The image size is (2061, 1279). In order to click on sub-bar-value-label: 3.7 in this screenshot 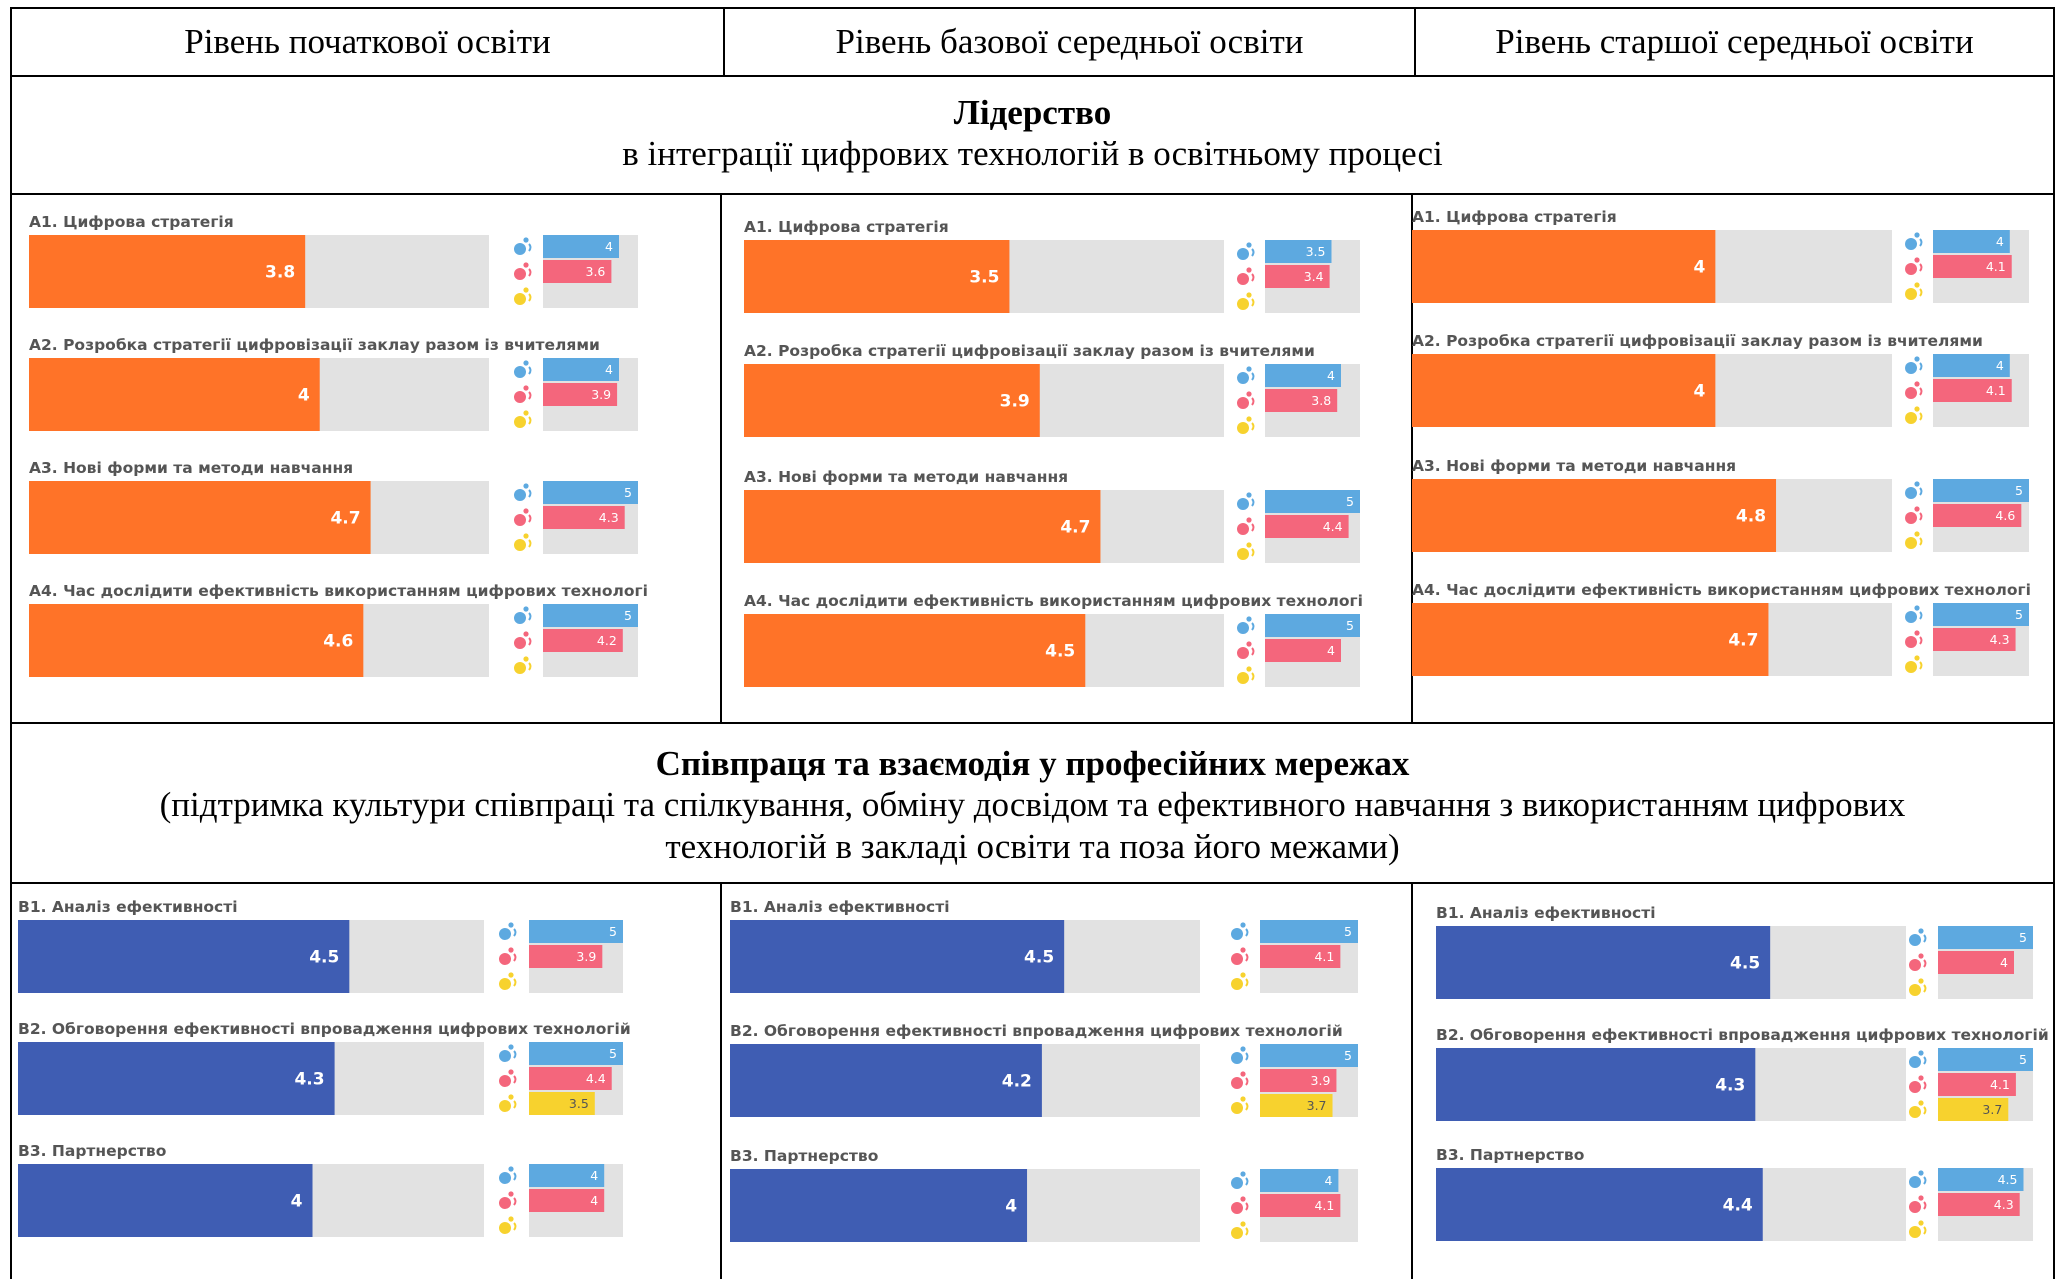, I will do `click(1317, 1105)`.